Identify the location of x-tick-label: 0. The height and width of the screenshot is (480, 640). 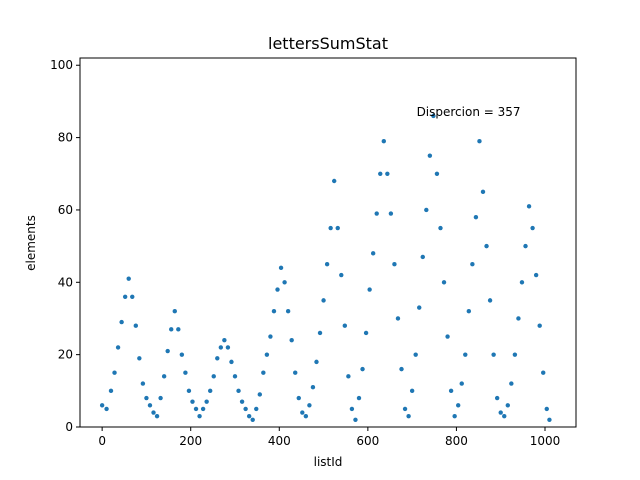
(102, 441).